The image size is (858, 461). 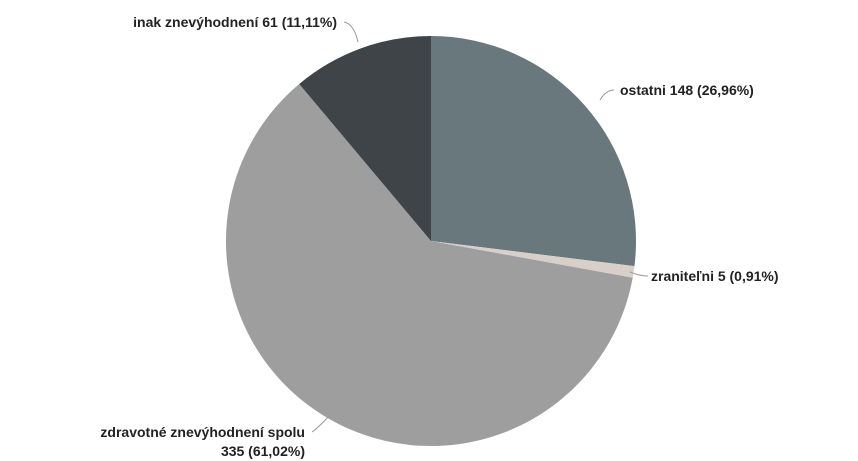 What do you see at coordinates (263, 451) in the screenshot?
I see `slice-label-zdravotne-line2: 335 (61,02%)` at bounding box center [263, 451].